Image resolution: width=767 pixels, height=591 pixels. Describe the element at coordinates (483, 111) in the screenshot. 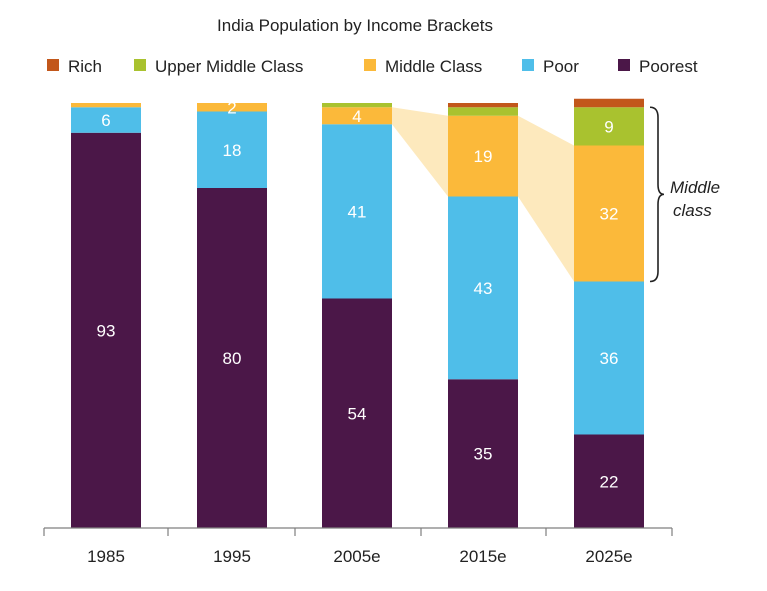

I see `bar-upper-middle-class-2015e` at that location.